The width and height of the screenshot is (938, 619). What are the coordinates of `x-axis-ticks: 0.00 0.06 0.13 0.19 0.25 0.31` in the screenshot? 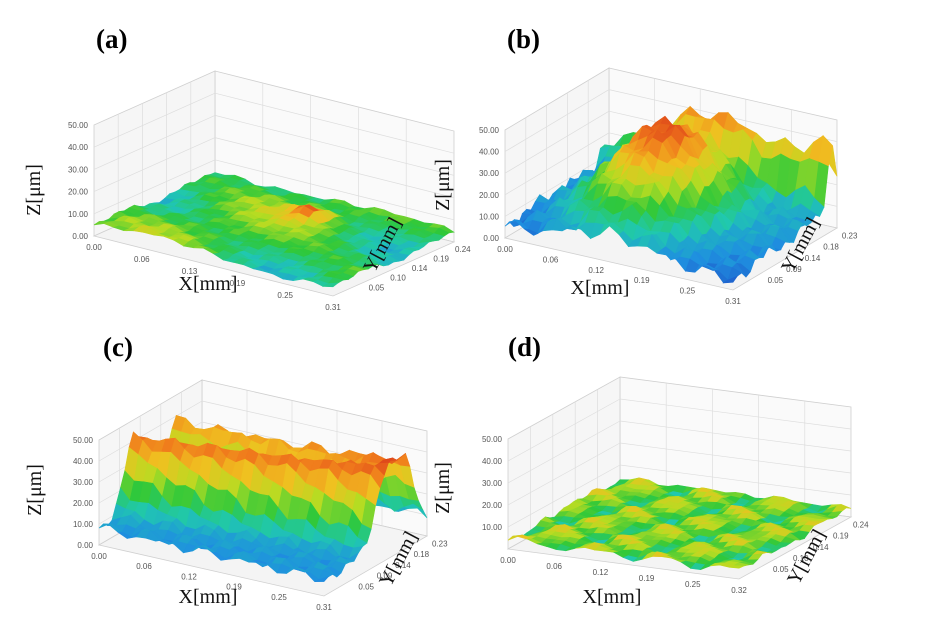 It's located at (213, 277).